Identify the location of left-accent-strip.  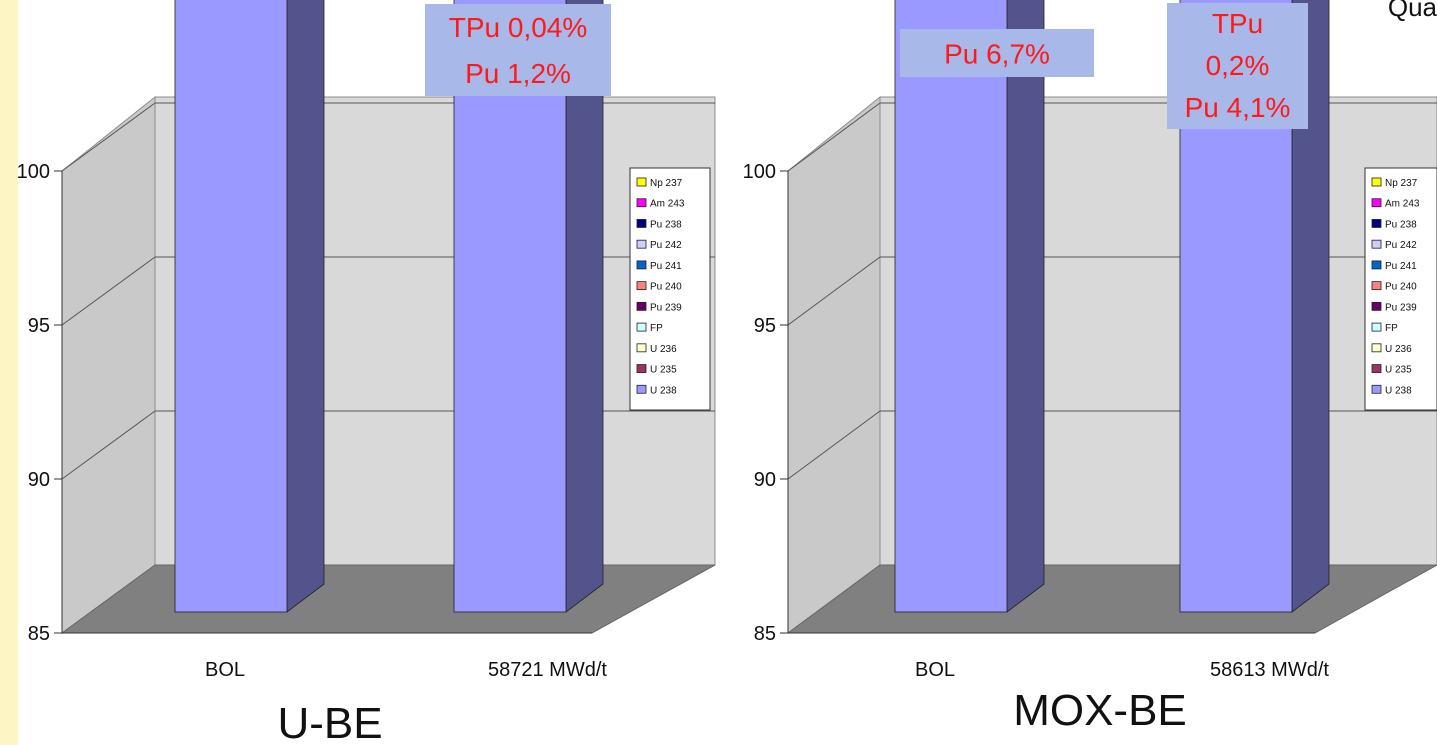
(9, 372).